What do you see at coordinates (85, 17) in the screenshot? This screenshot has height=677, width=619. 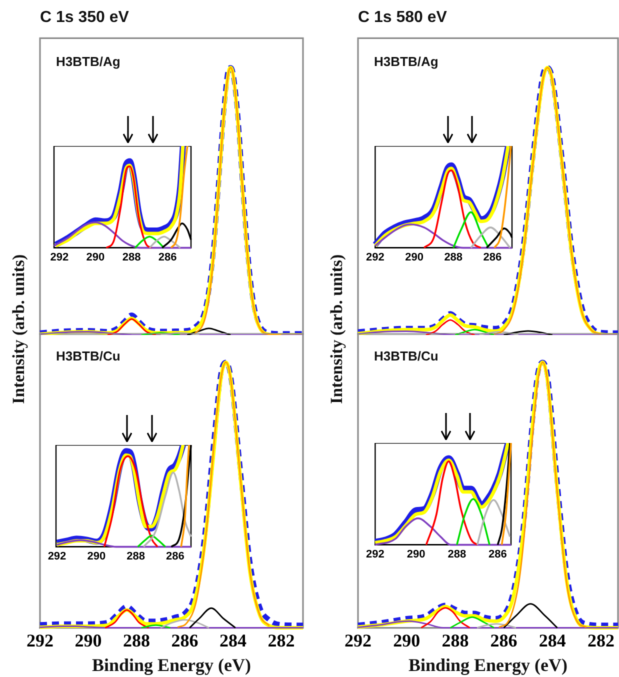 I see `chart-title: C 1s 350 eV` at bounding box center [85, 17].